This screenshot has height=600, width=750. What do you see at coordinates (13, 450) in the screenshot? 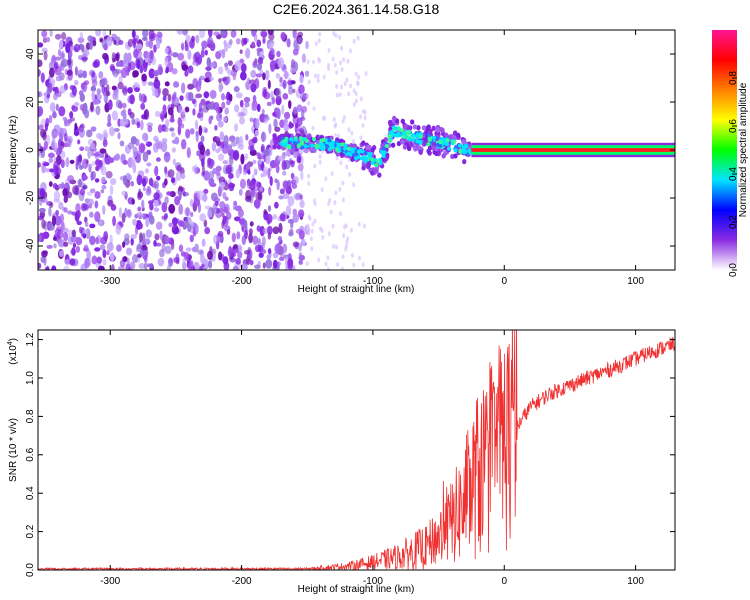
I see `snr-y-label: SNR (10 * v/v)` at bounding box center [13, 450].